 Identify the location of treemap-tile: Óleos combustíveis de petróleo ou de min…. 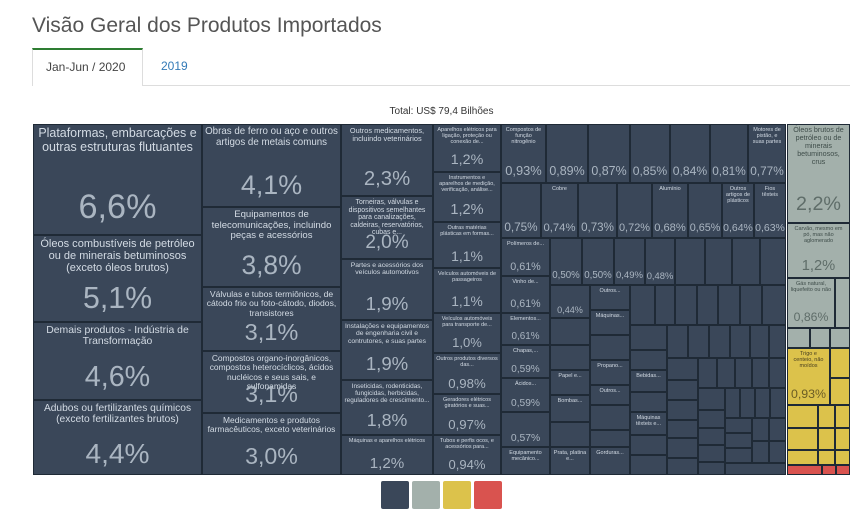
(117, 278).